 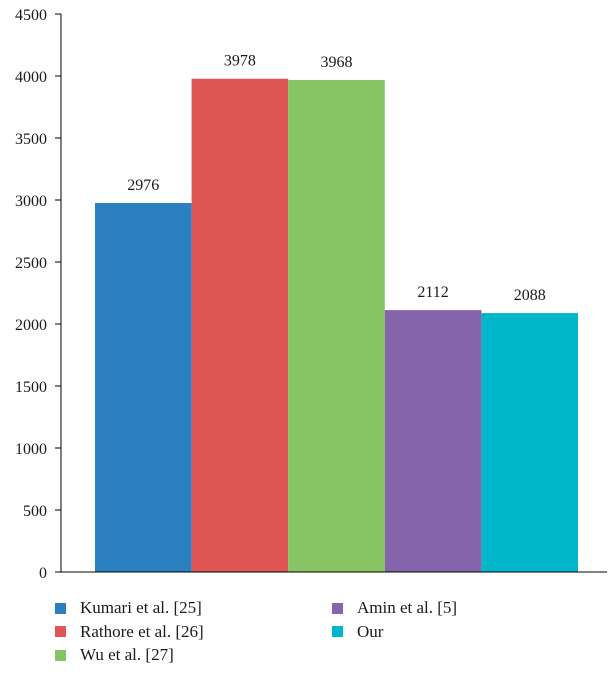 I want to click on y-tick-label: 0, so click(x=43, y=573).